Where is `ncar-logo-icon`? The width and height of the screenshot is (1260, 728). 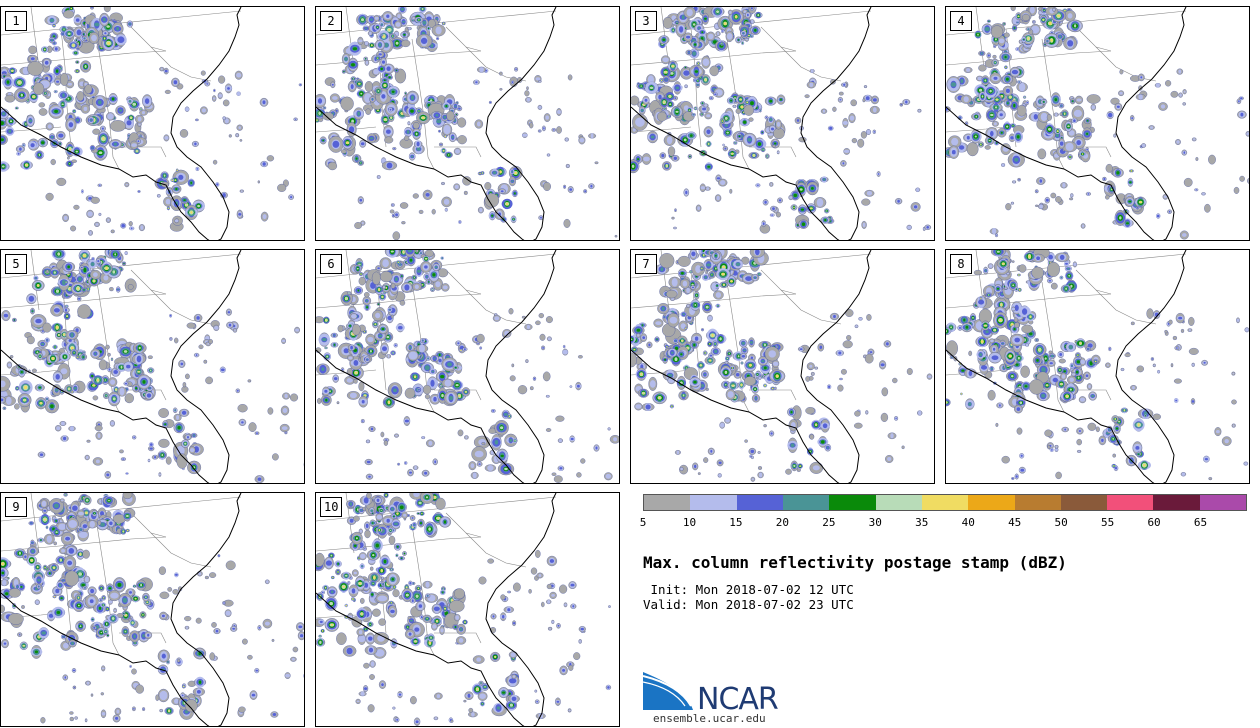 ncar-logo-icon is located at coordinates (668, 691).